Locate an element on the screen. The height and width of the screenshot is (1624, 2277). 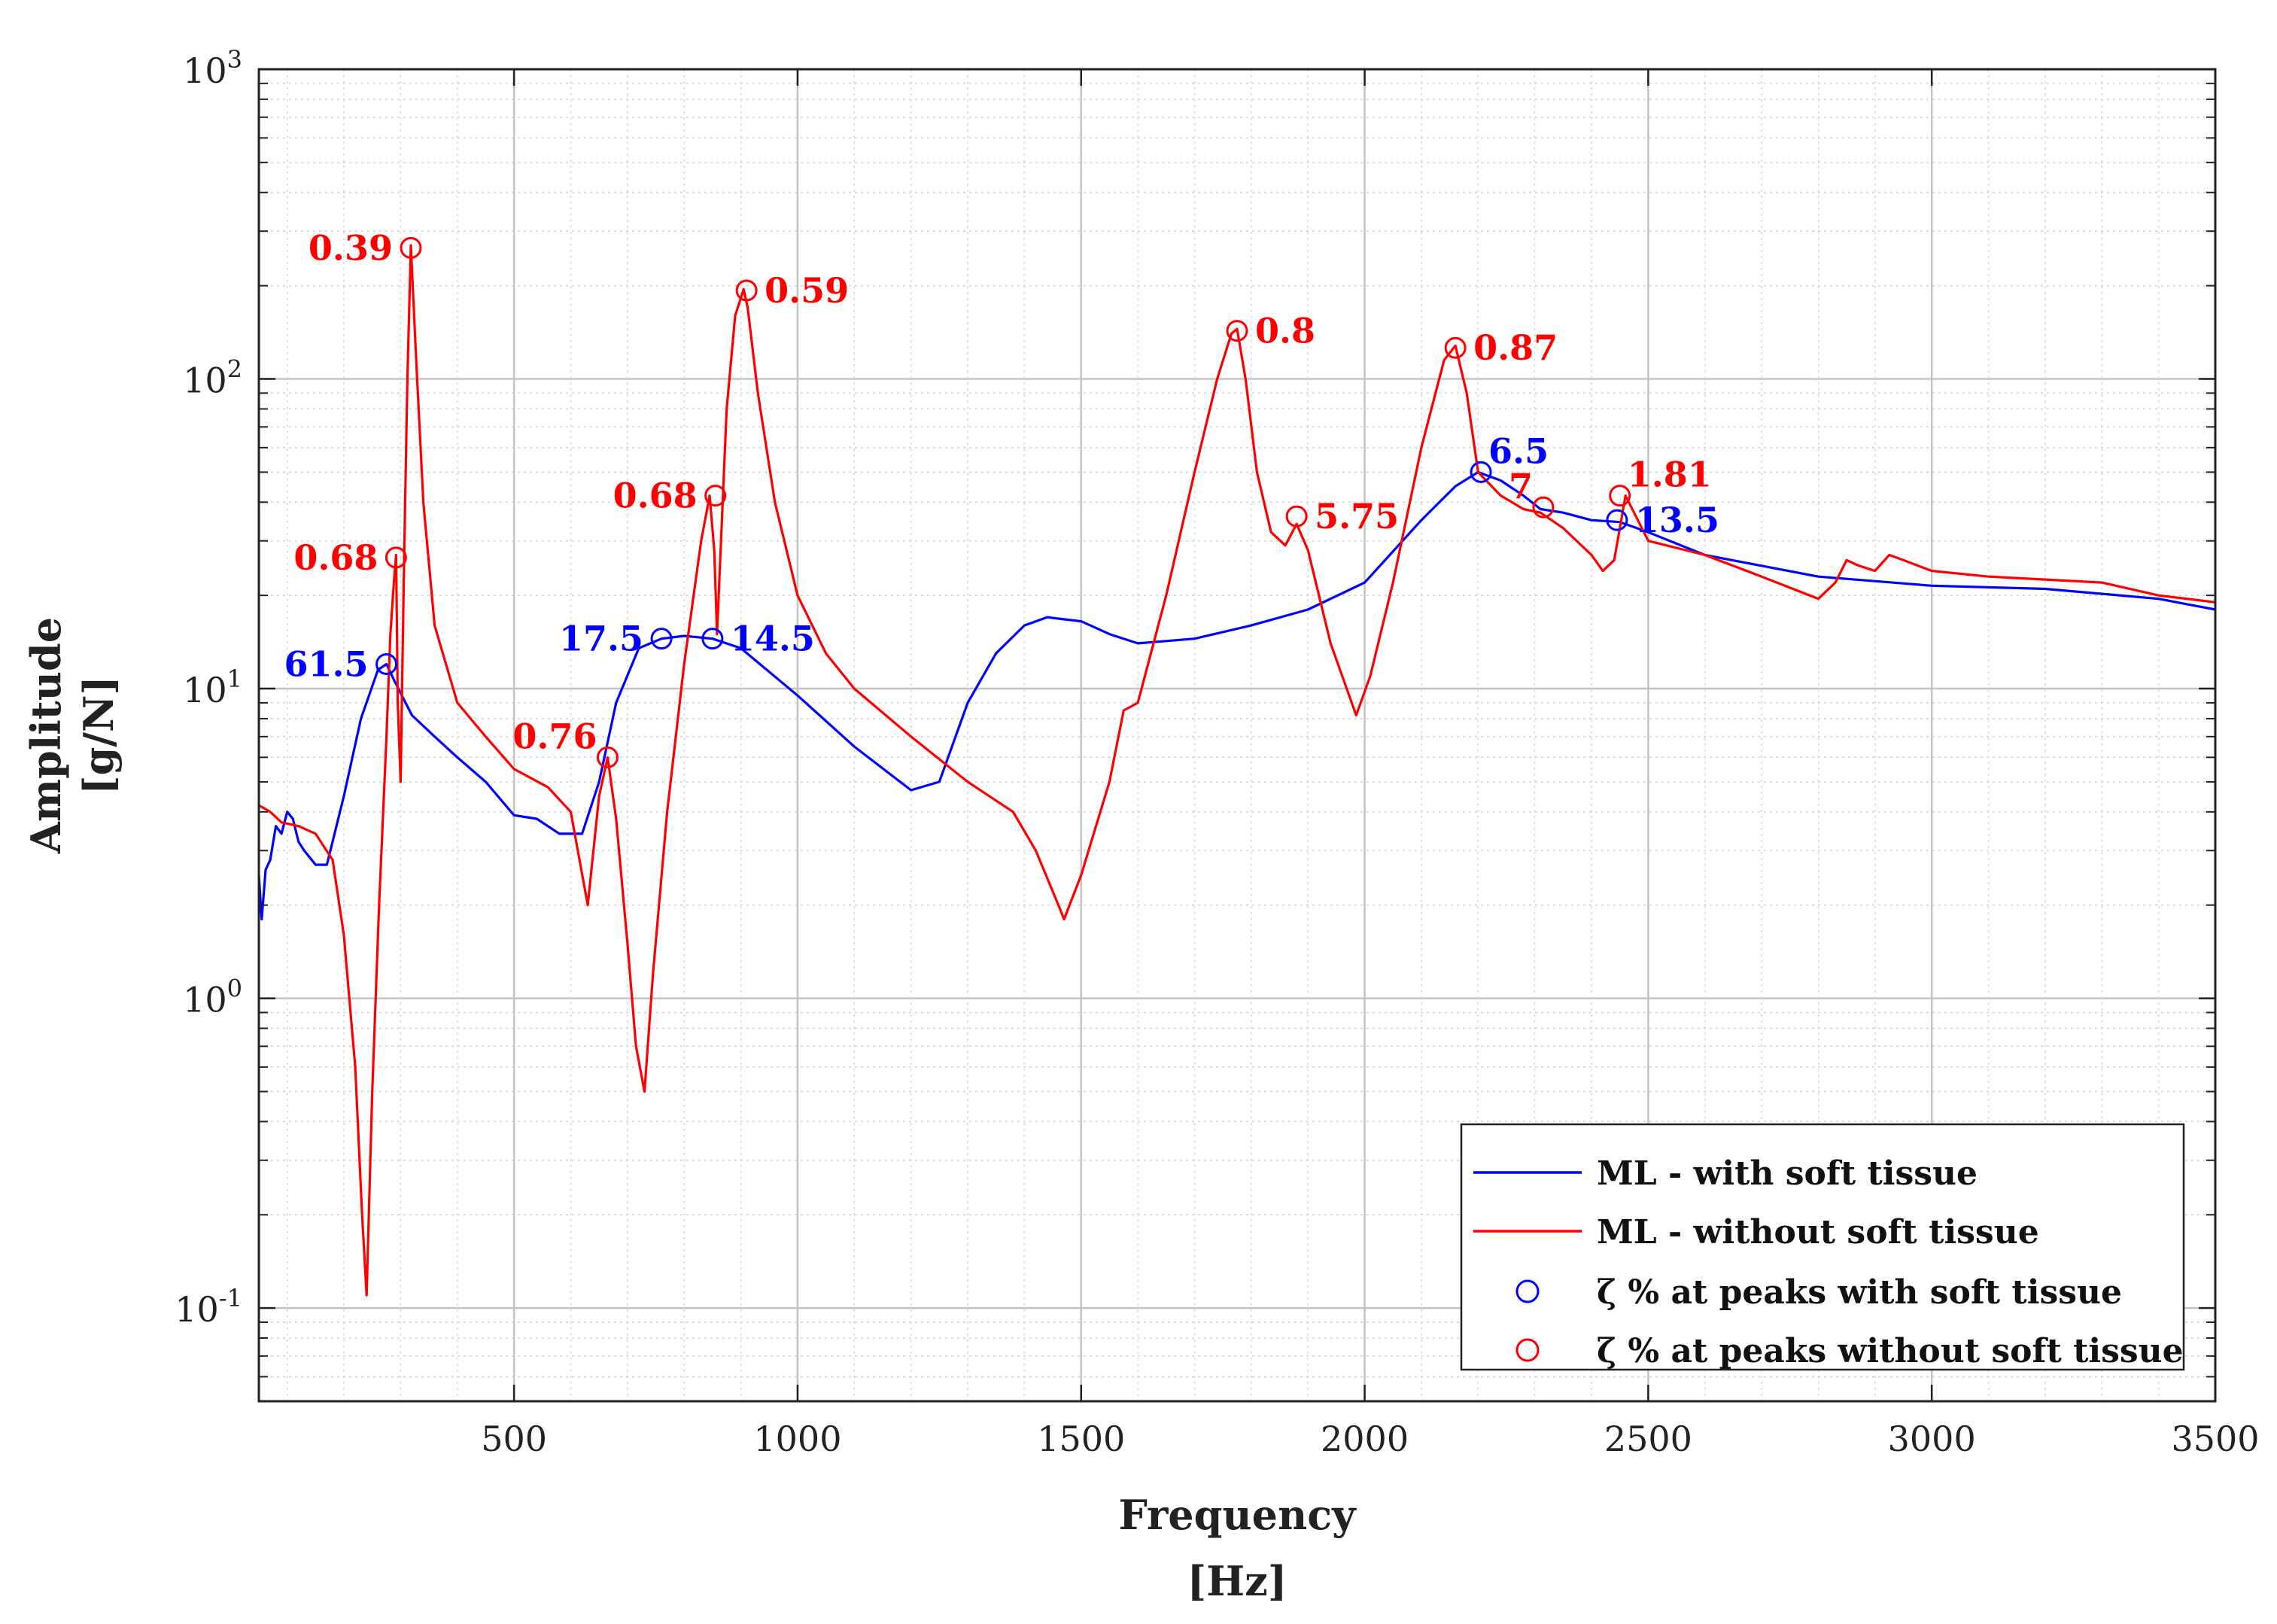
y-tick-label: 10¹ is located at coordinates (212, 687).